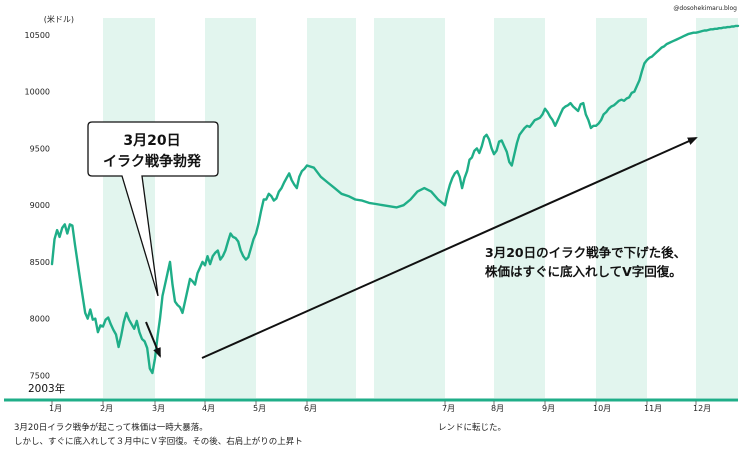  What do you see at coordinates (259, 408) in the screenshot?
I see `x-tick-label: 5月` at bounding box center [259, 408].